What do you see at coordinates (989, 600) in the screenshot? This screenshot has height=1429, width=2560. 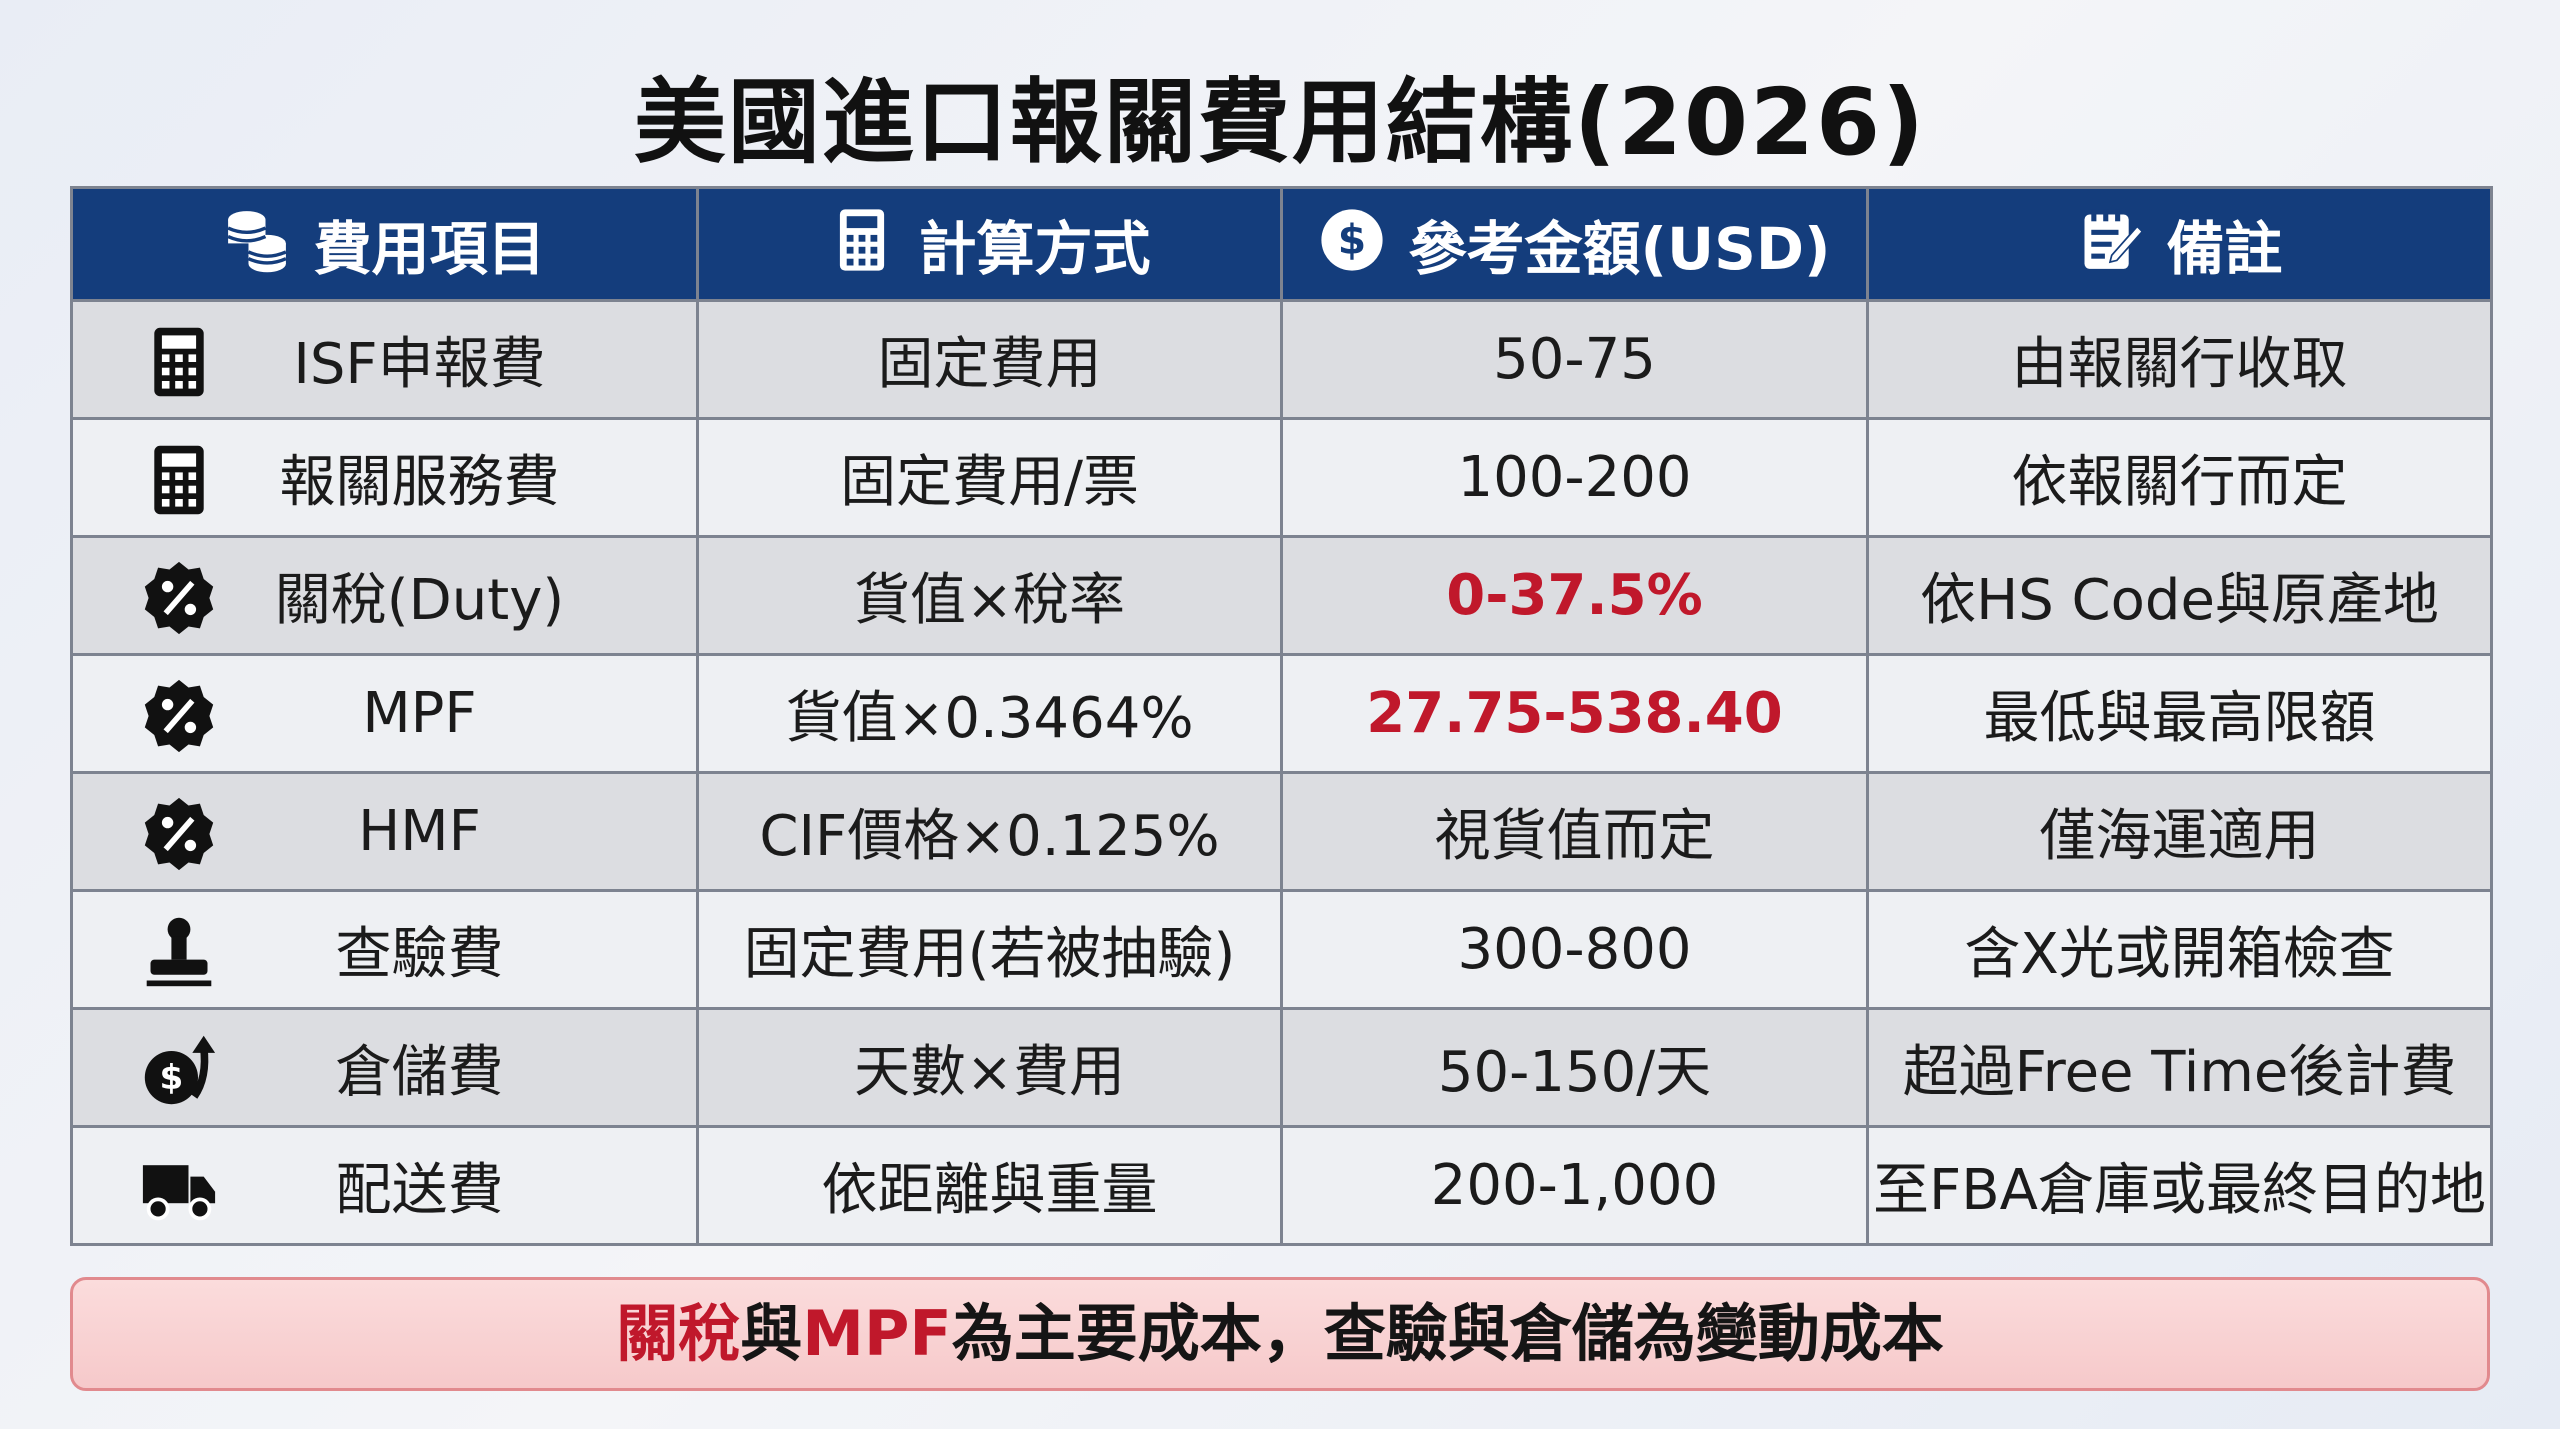 I see `cell-text: 貨值×稅率` at bounding box center [989, 600].